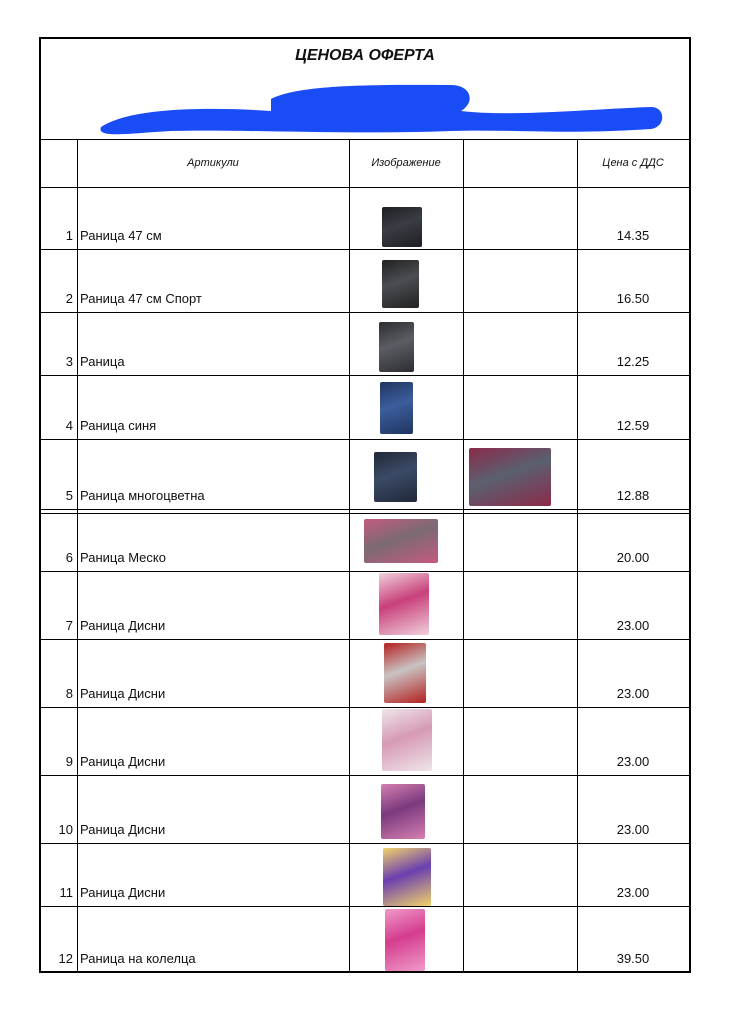 The image size is (737, 1023). I want to click on article-name: Раница 47 см Спорт, so click(141, 298).